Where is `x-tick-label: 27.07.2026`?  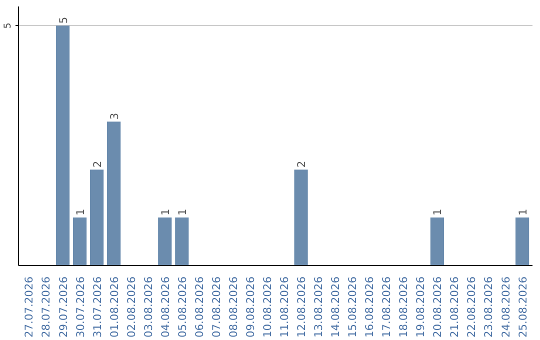
x-tick-label: 27.07.2026 is located at coordinates (29, 307).